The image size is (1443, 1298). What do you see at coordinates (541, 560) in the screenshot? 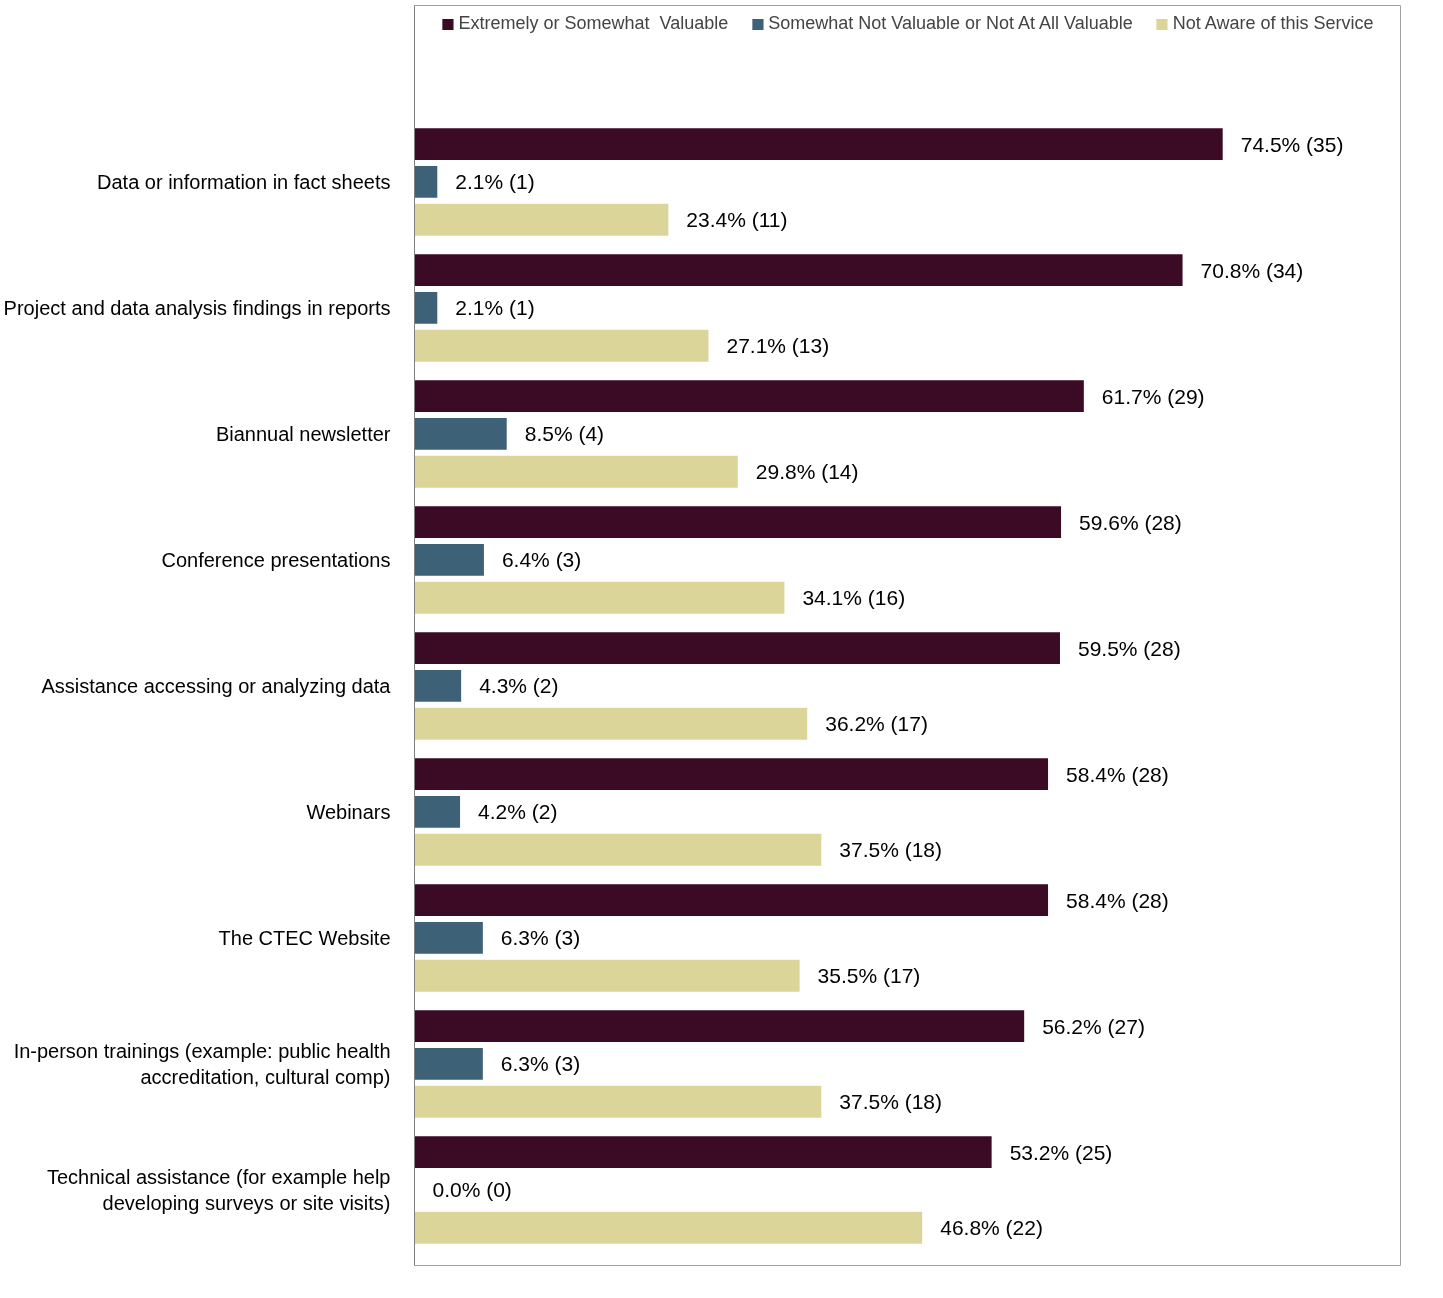
I see `data-label: 6.4% (3)` at bounding box center [541, 560].